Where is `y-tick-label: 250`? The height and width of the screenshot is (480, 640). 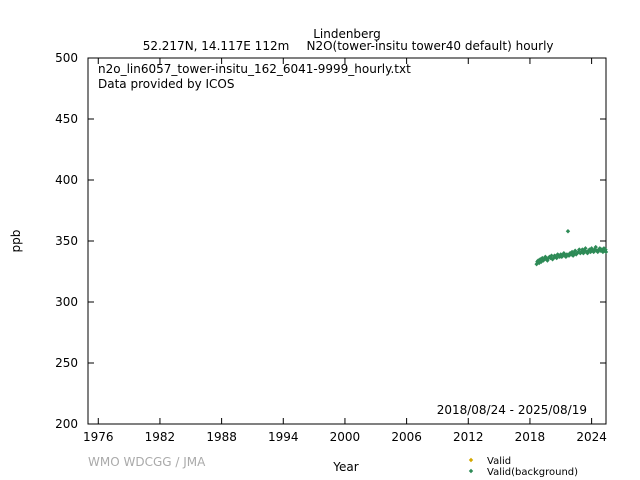 y-tick-label: 250 is located at coordinates (66, 363).